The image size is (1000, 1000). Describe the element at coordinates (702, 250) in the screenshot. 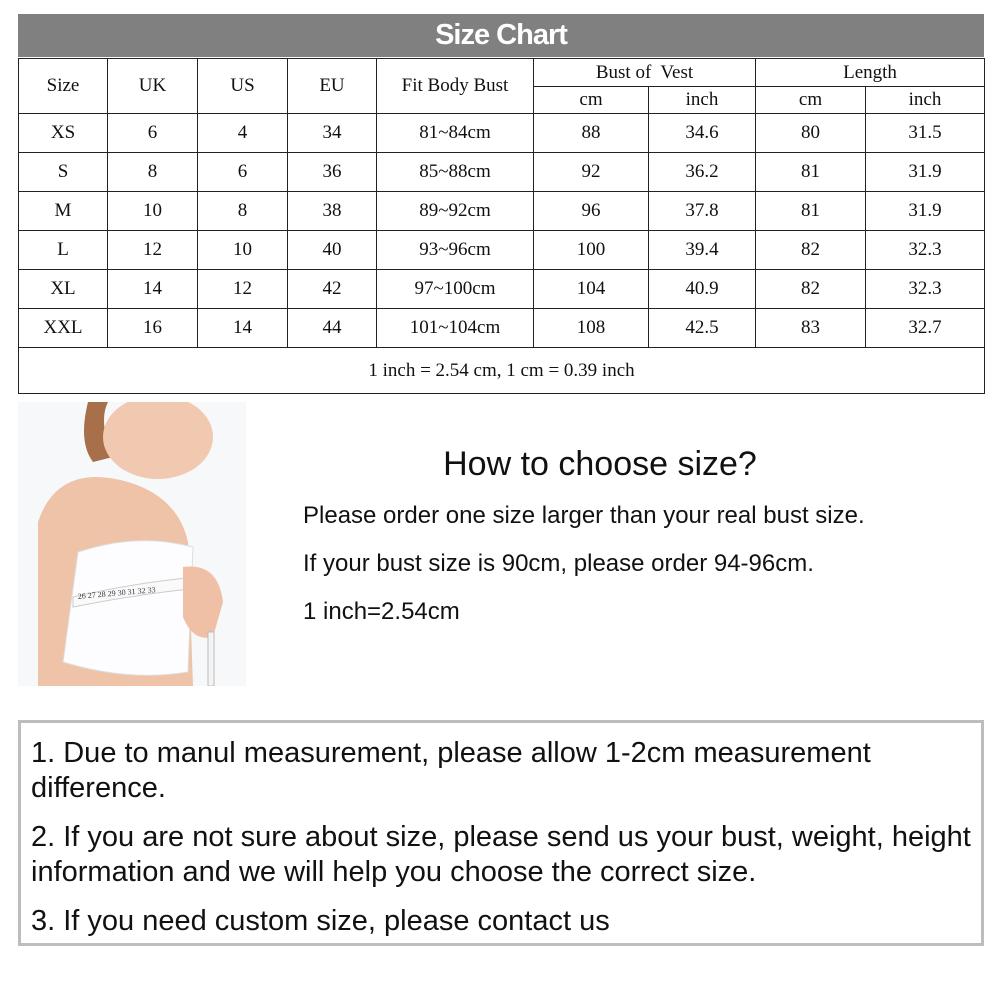

I see `table-cell: 39.4` at that location.